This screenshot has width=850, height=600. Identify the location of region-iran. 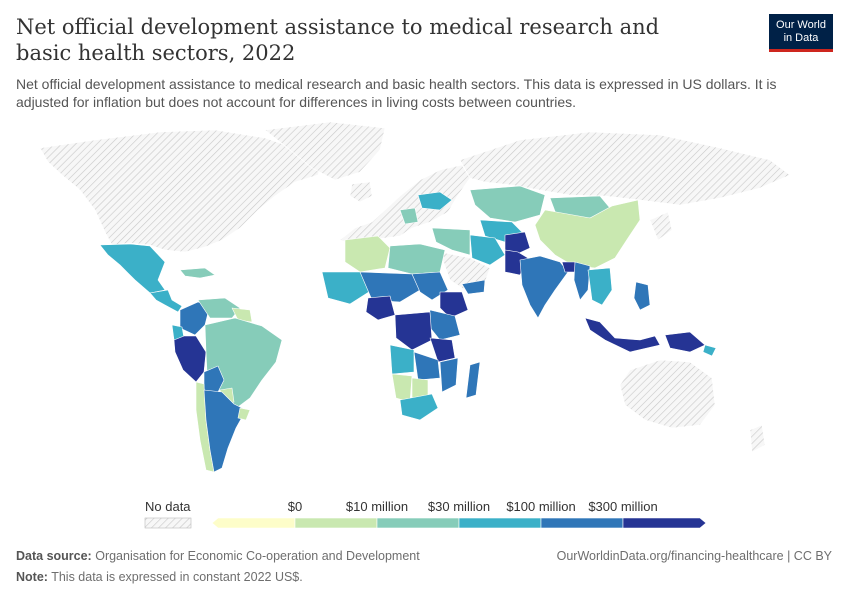
(487, 250).